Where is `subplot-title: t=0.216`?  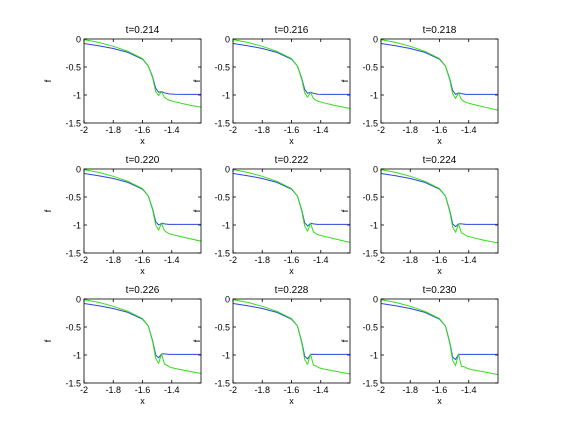 subplot-title: t=0.216 is located at coordinates (292, 30).